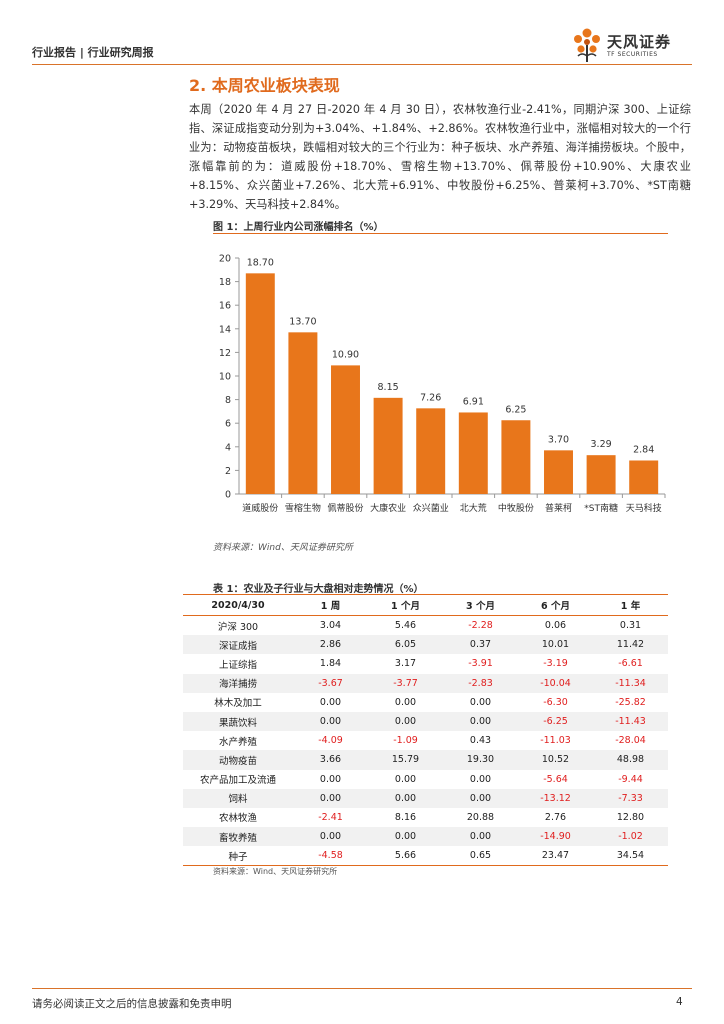 The image size is (724, 1024). What do you see at coordinates (238, 856) in the screenshot?
I see `row-label-cell: 种子` at bounding box center [238, 856].